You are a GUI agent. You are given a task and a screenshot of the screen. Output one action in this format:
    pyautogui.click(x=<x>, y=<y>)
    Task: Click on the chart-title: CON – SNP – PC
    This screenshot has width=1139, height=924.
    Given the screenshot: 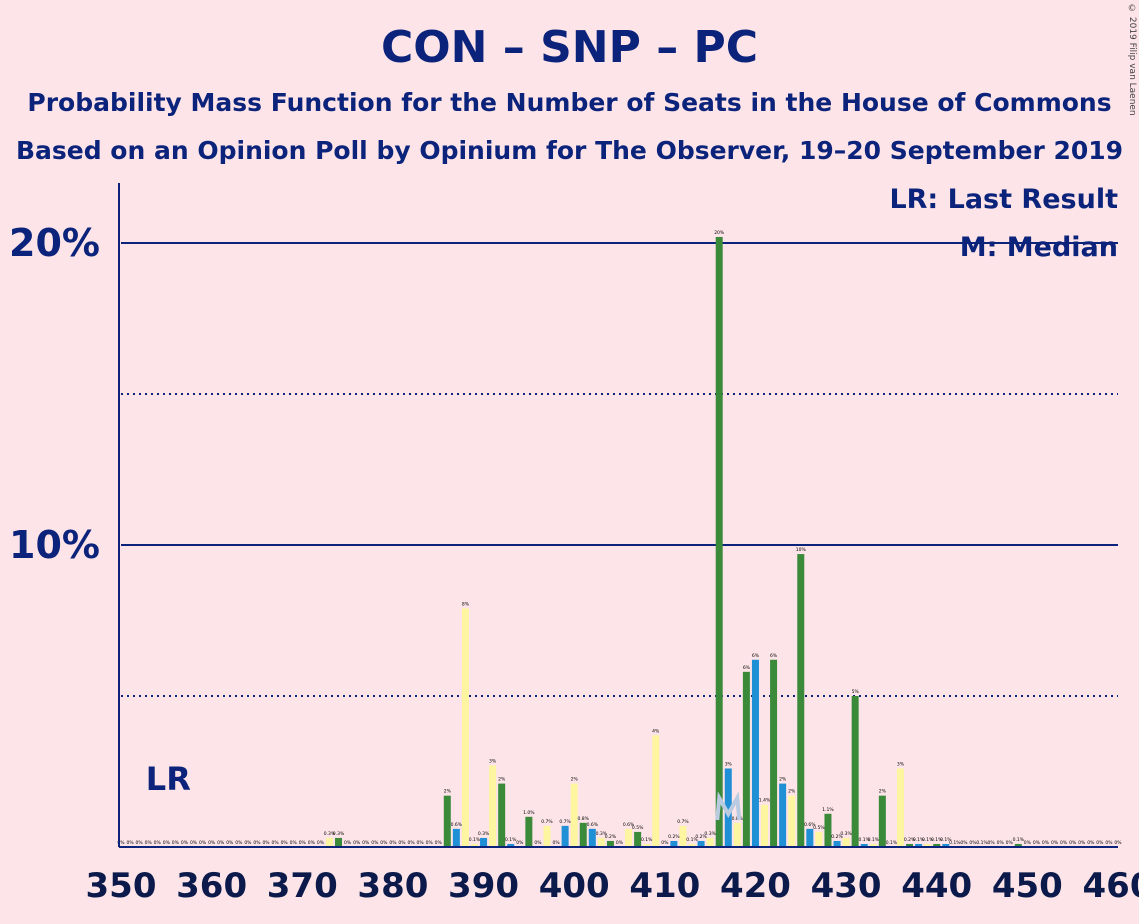 What is the action you would take?
    pyautogui.click(x=569, y=47)
    